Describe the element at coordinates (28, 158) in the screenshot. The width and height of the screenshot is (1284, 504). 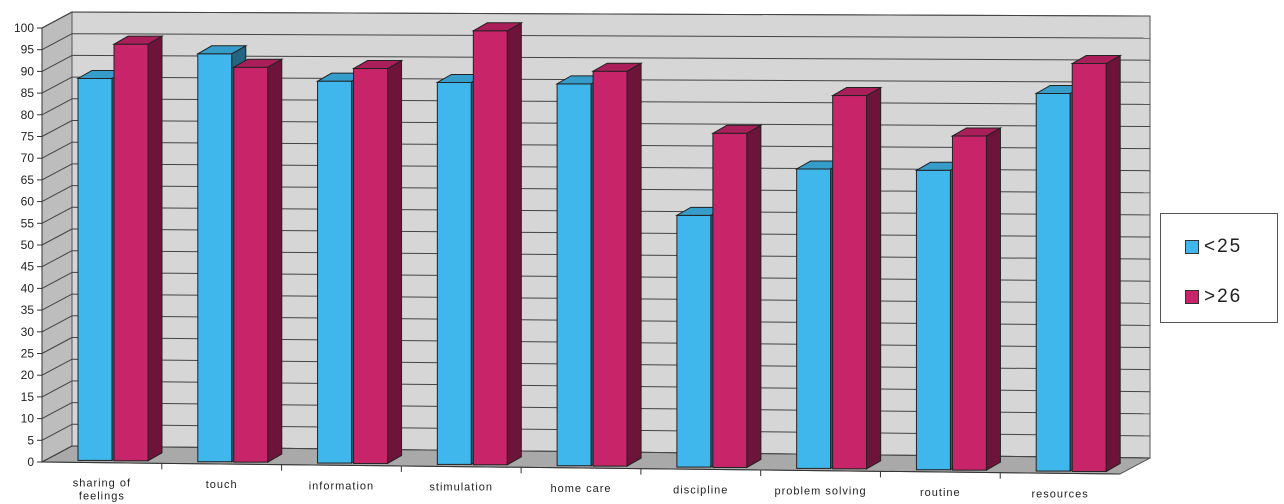
I see `y-tick-label: 70` at that location.